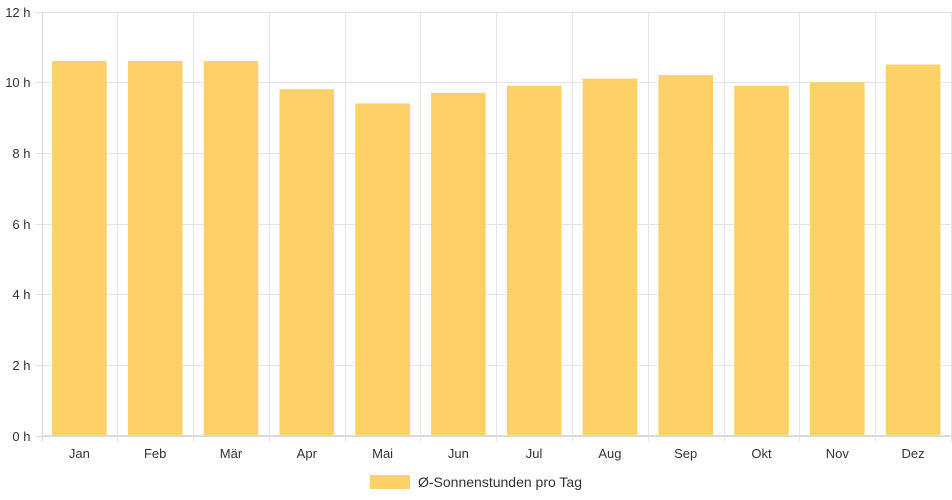  I want to click on x-tick-label: Jun, so click(458, 453).